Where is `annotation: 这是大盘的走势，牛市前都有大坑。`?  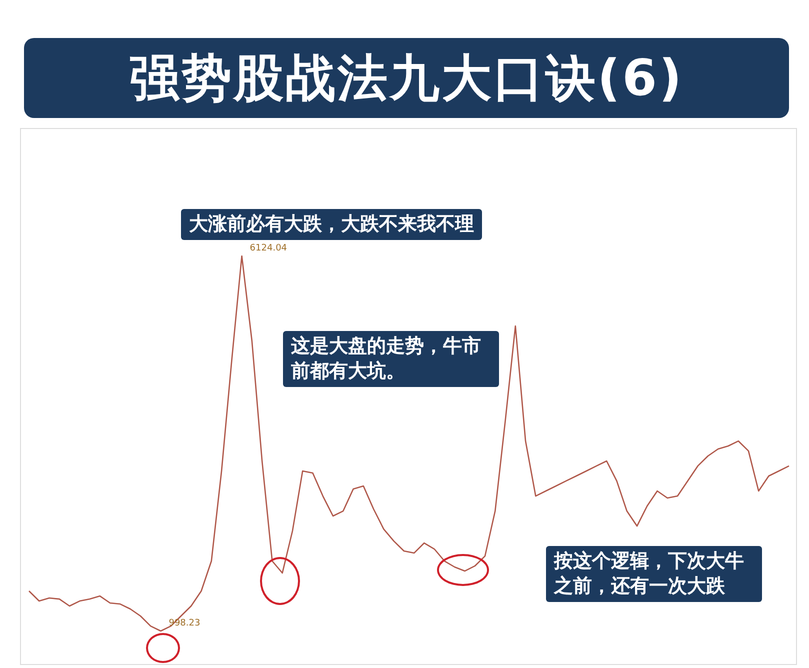
annotation: 这是大盘的走势，牛市前都有大坑。 is located at coordinates (391, 359).